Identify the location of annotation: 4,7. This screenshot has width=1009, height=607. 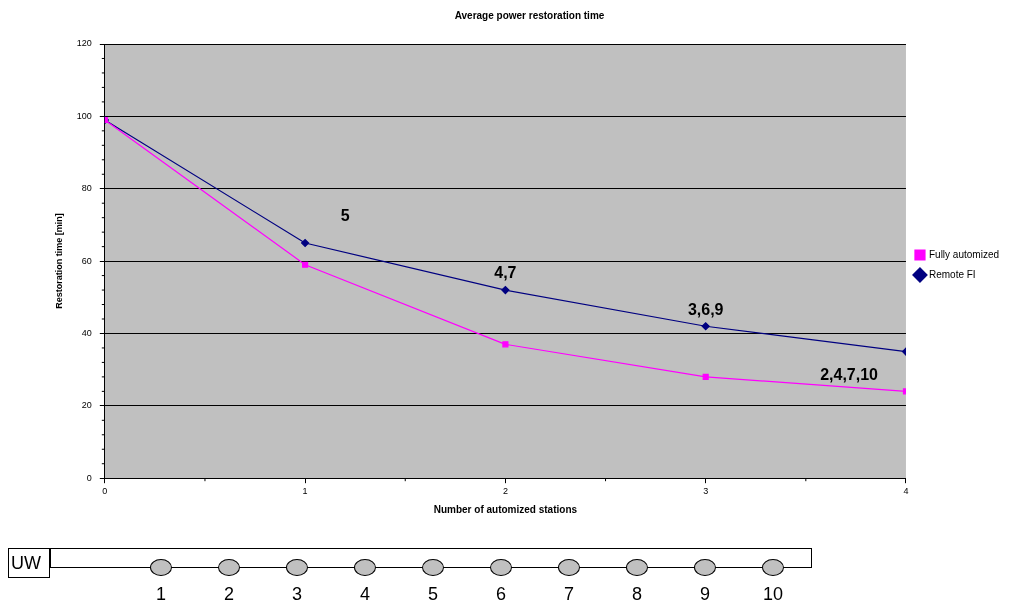
(505, 273).